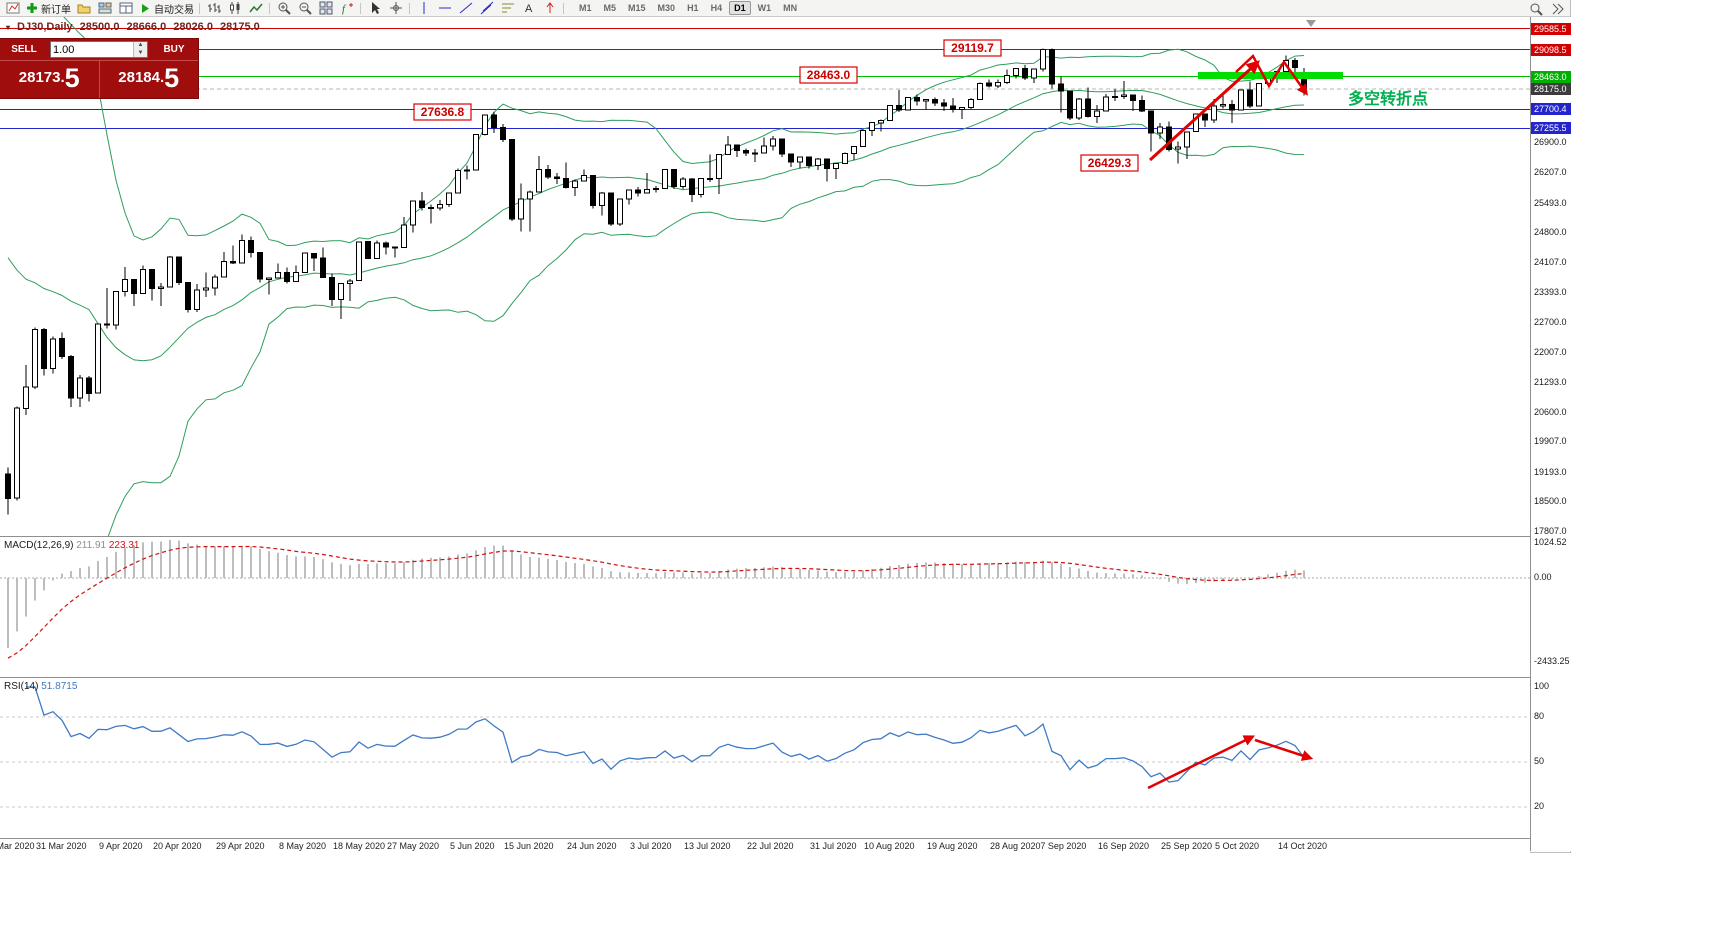 Image resolution: width=1731 pixels, height=945 pixels. I want to click on timeframe-m30-button: M30, so click(666, 8).